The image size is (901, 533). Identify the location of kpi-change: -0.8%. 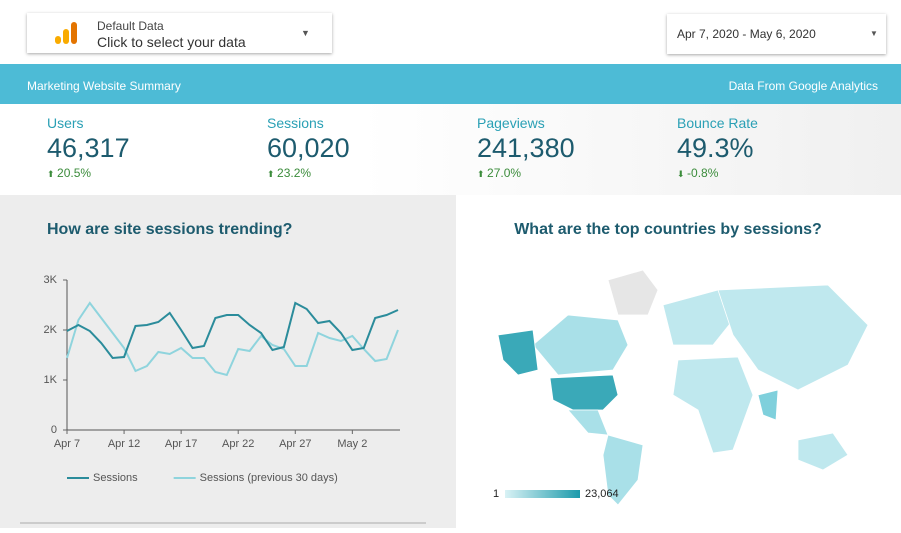
(703, 173).